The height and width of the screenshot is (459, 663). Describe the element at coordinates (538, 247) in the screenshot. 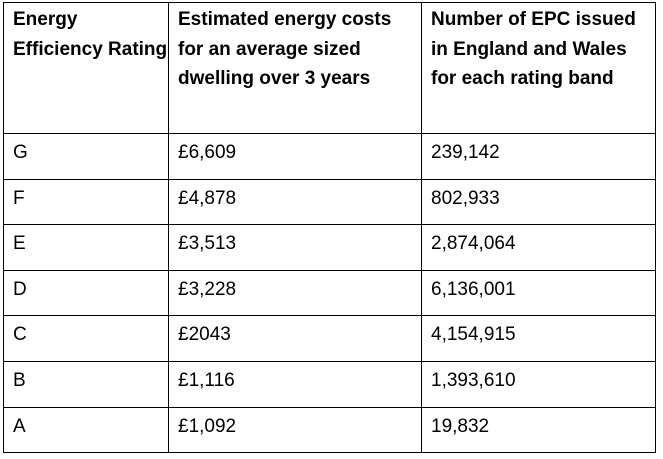

I see `count-cell: 2,874,064` at that location.